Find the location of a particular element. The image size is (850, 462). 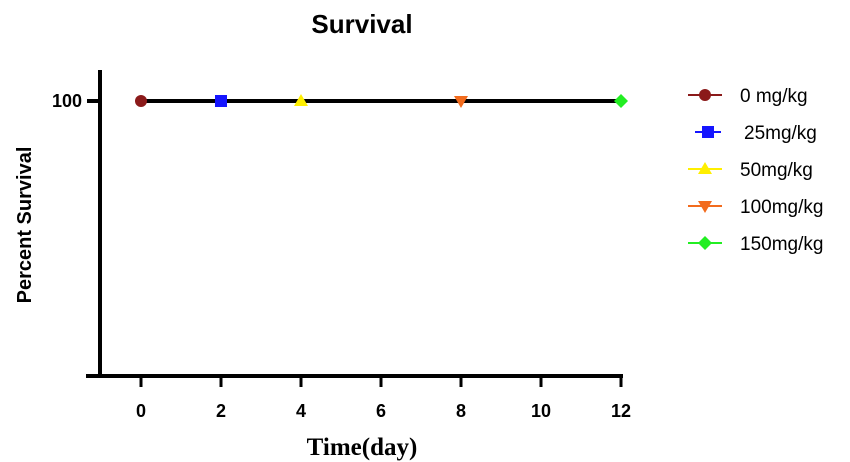

legend-label: 100mg/kg is located at coordinates (781, 207).